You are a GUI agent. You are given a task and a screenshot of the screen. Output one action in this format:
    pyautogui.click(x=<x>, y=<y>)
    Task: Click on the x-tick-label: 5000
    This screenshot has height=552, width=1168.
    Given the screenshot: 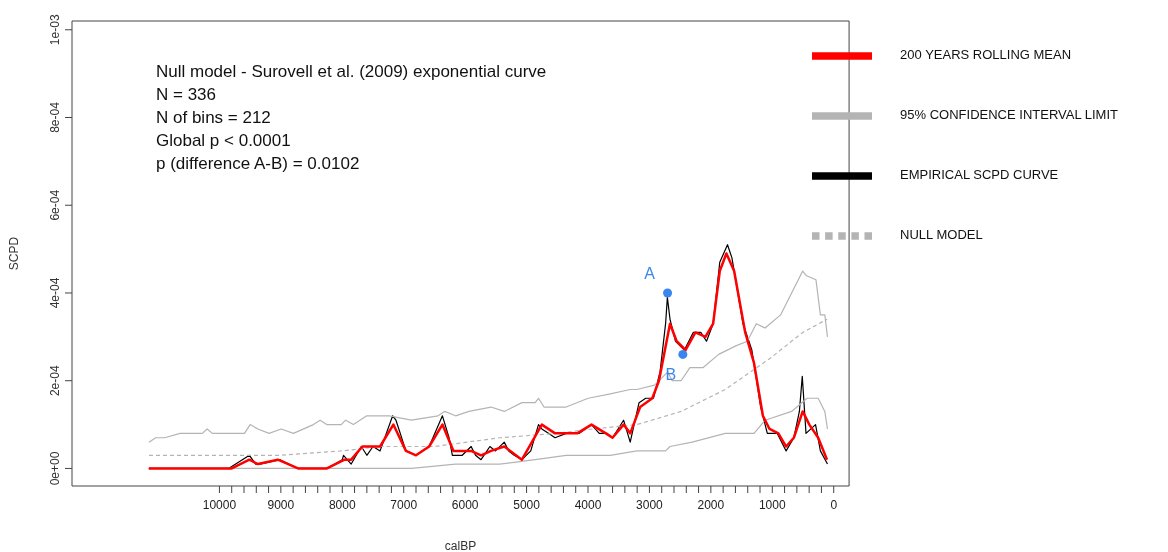 What is the action you would take?
    pyautogui.click(x=527, y=505)
    